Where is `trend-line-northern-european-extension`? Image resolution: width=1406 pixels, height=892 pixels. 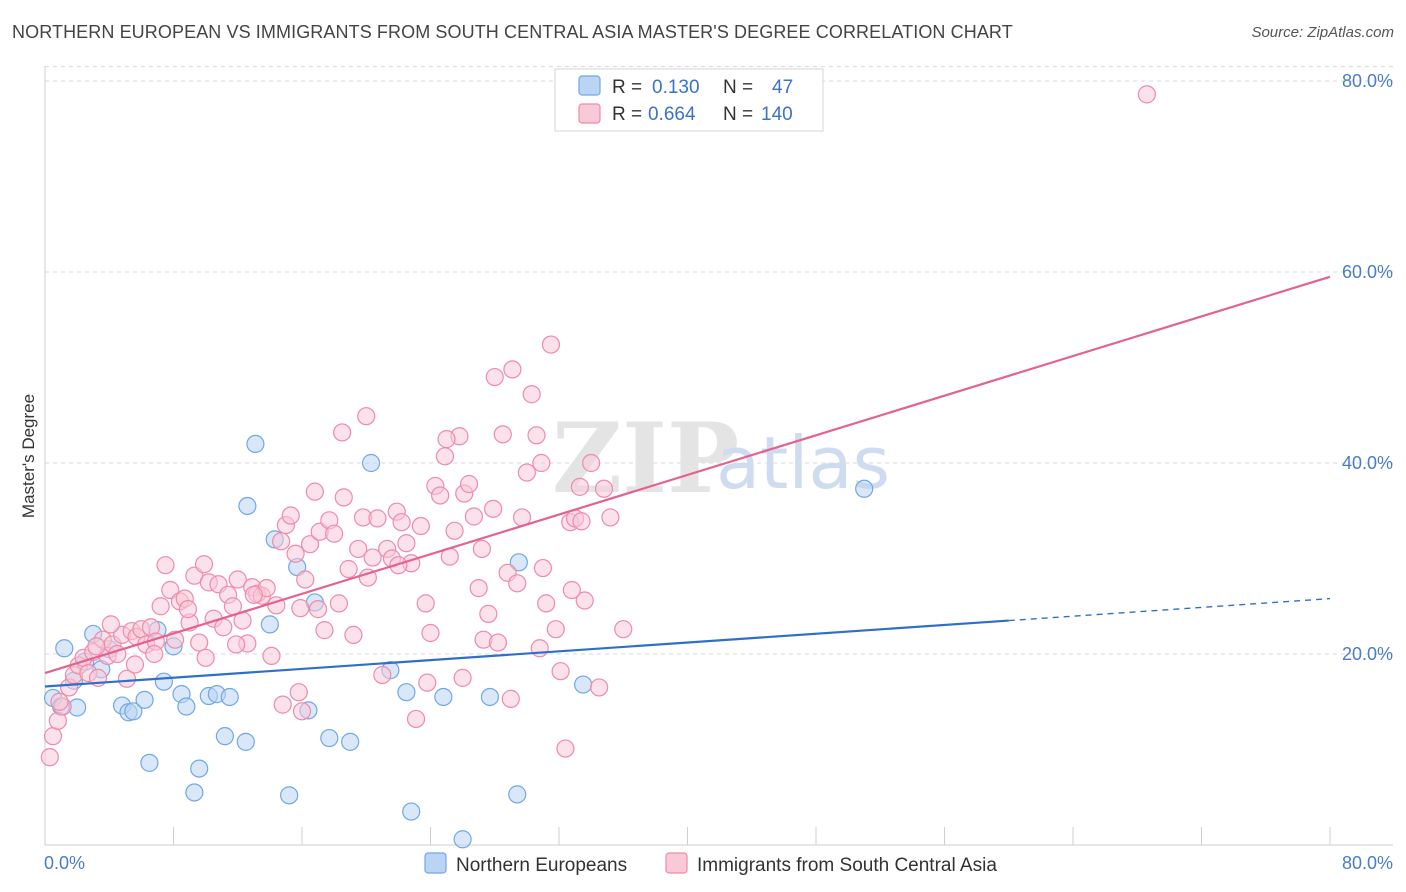
trend-line-northern-european-extension is located at coordinates (1169, 609).